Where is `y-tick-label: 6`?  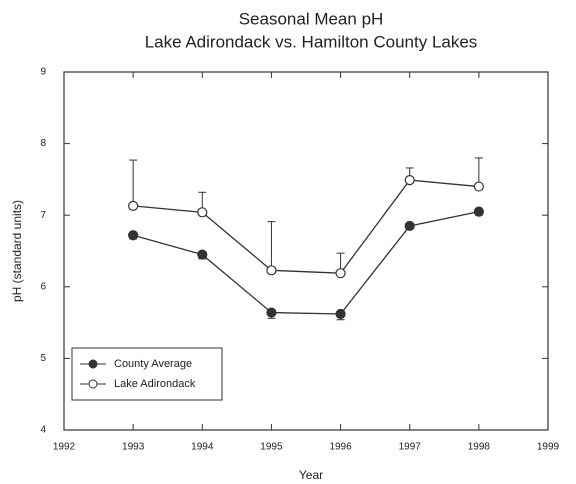
y-tick-label: 6 is located at coordinates (43, 286).